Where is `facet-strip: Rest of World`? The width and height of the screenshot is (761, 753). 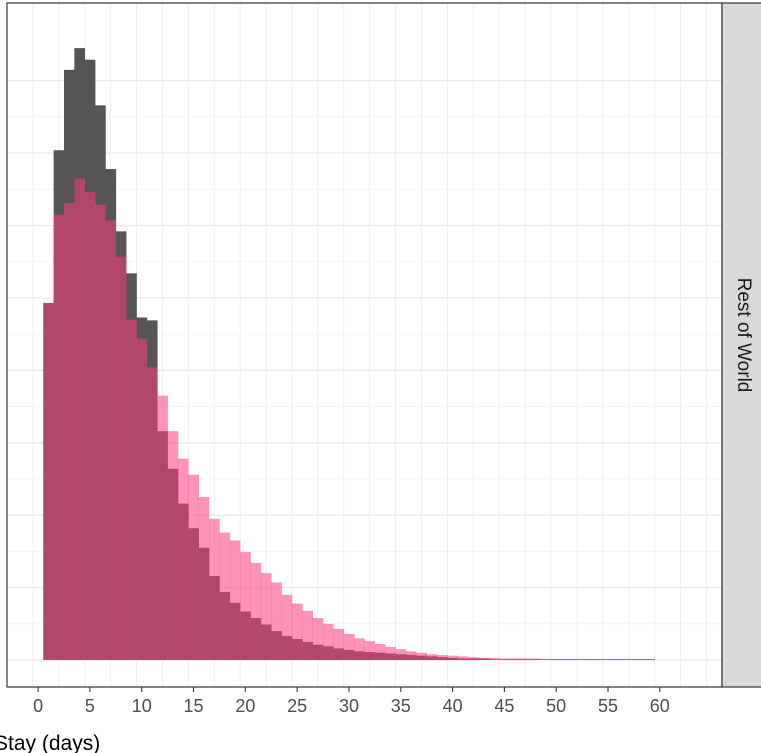
facet-strip: Rest of World is located at coordinates (741, 345).